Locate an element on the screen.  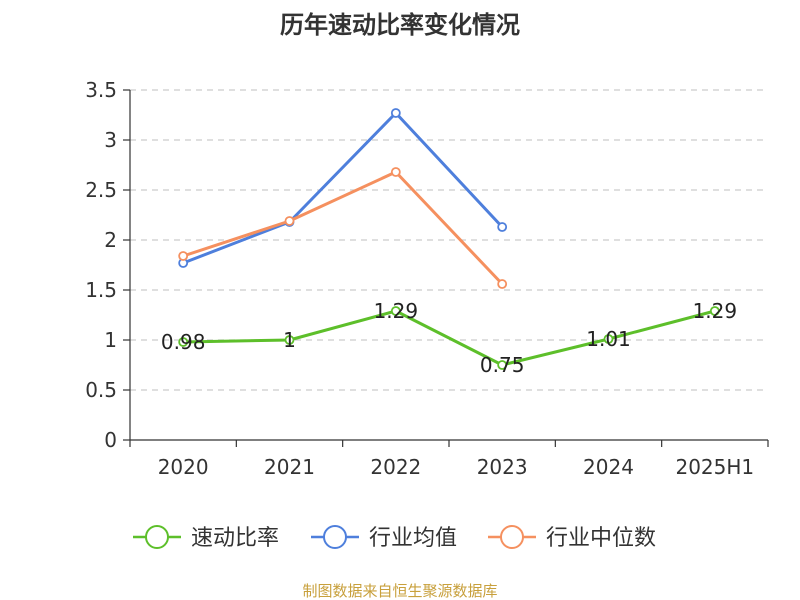
x-tick-label: 2023 is located at coordinates (502, 467).